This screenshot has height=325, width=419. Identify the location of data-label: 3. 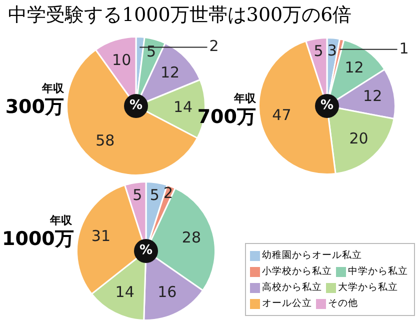
(332, 51).